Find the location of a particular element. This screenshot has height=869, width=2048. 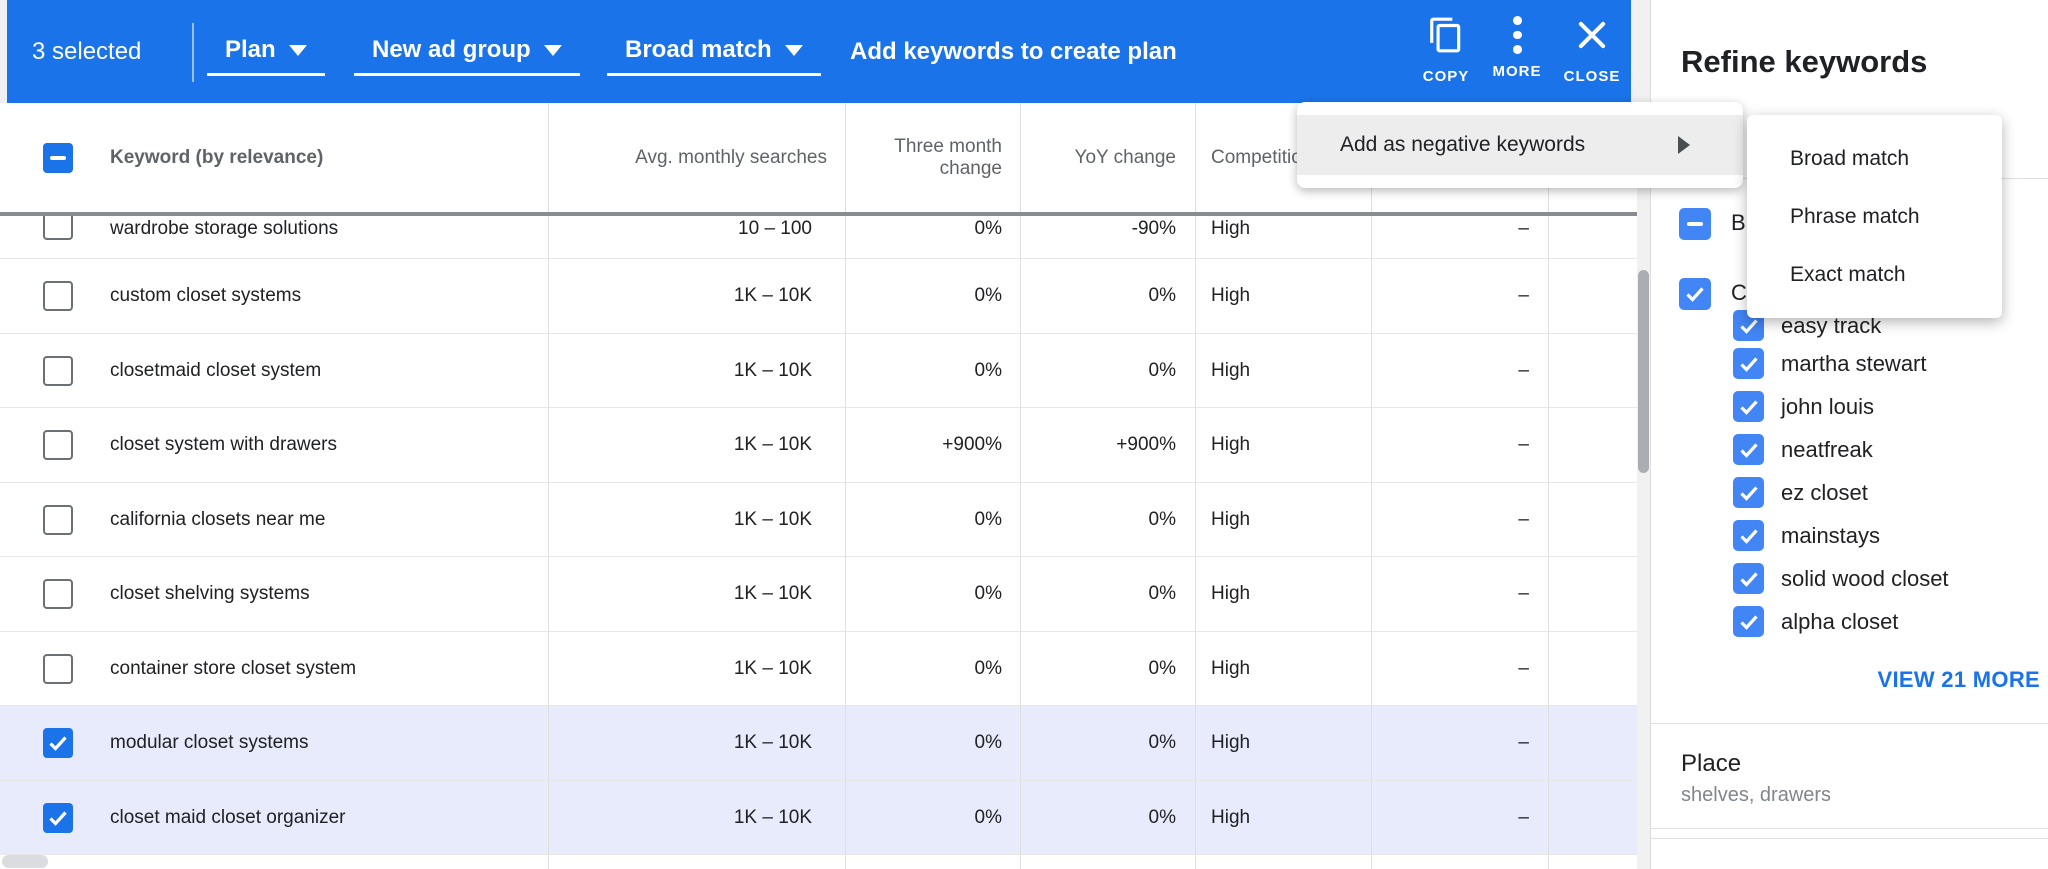

horizontal-scrollbar-thumb is located at coordinates (25, 861).